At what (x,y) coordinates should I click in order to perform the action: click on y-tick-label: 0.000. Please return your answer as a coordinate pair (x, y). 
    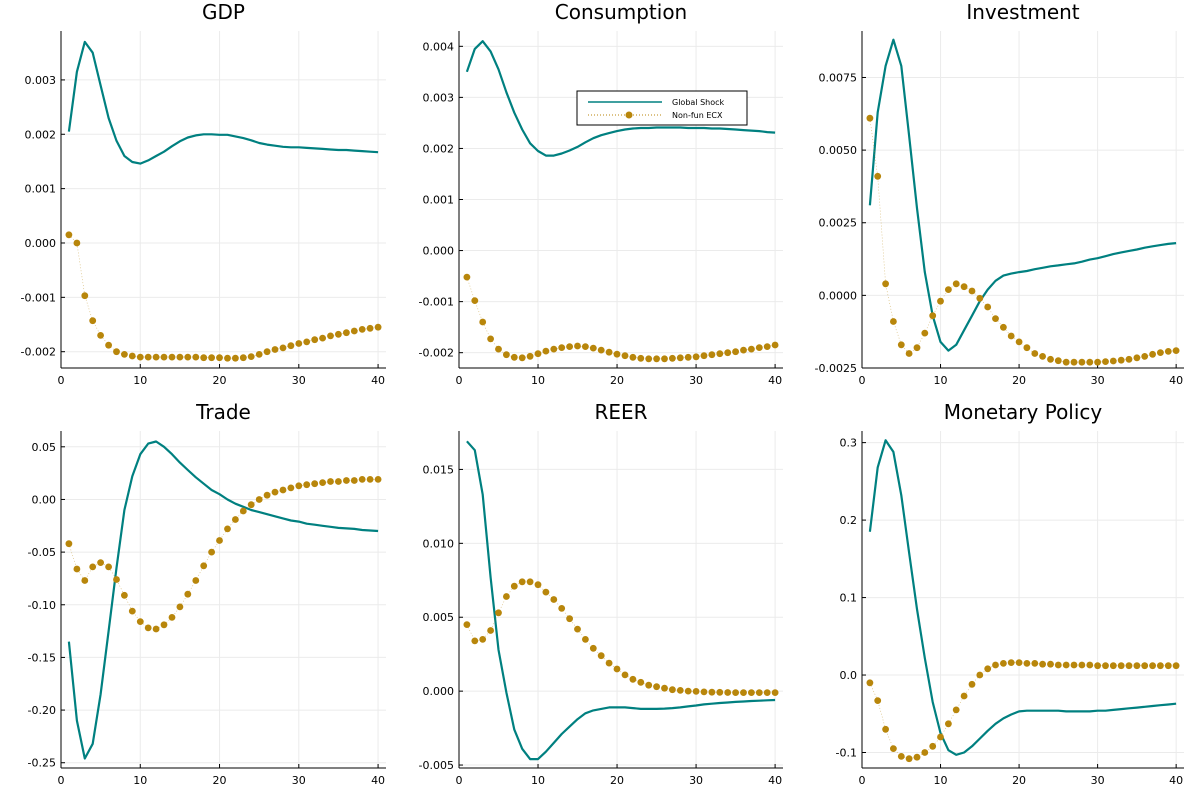
    Looking at the image, I should click on (439, 691).